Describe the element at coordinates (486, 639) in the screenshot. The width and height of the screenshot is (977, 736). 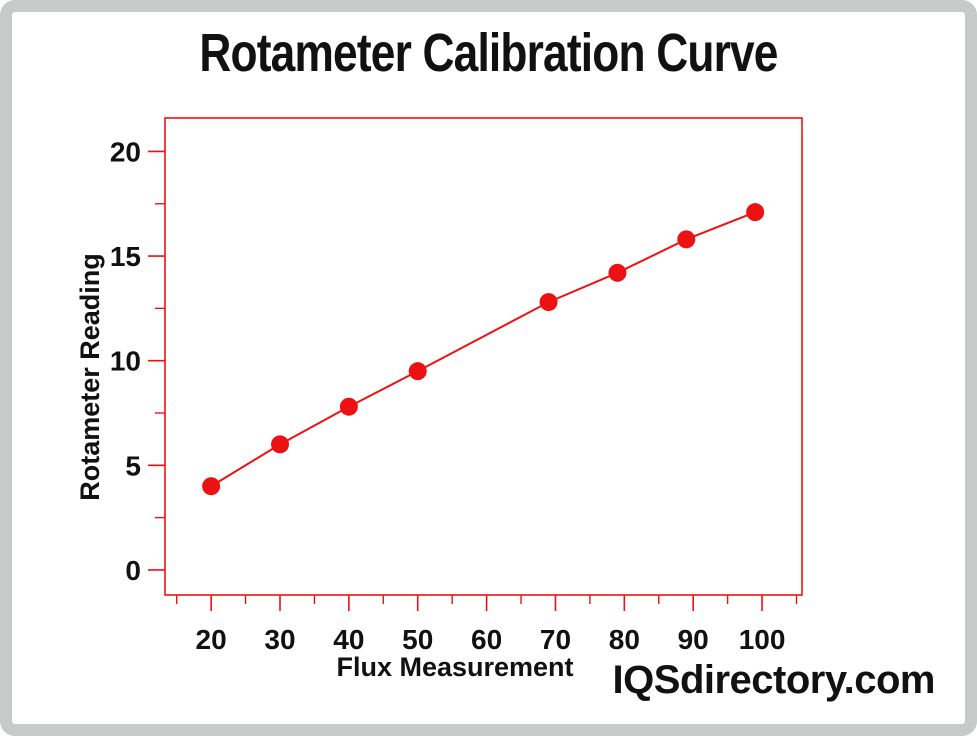
I see `x-tick-label: 60` at that location.